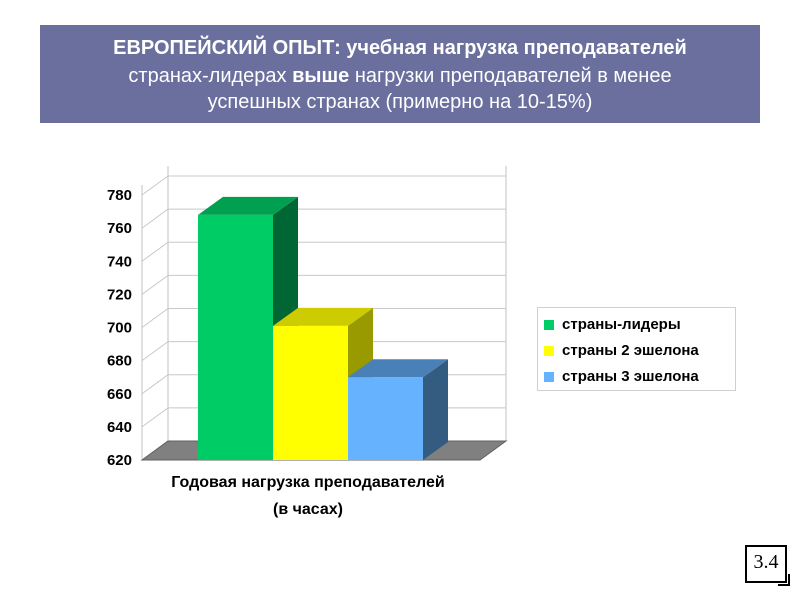 This screenshot has height=600, width=800. What do you see at coordinates (119, 328) in the screenshot?
I see `y-tick-label: 700` at bounding box center [119, 328].